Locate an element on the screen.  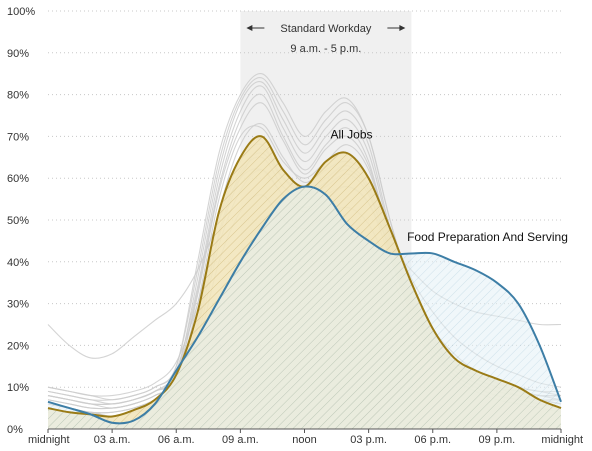
y-axis-ticks: 0% 10% 20% 30% 40% 50% 60% 70% 80% 90% 100% is located at coordinates (21, 221).